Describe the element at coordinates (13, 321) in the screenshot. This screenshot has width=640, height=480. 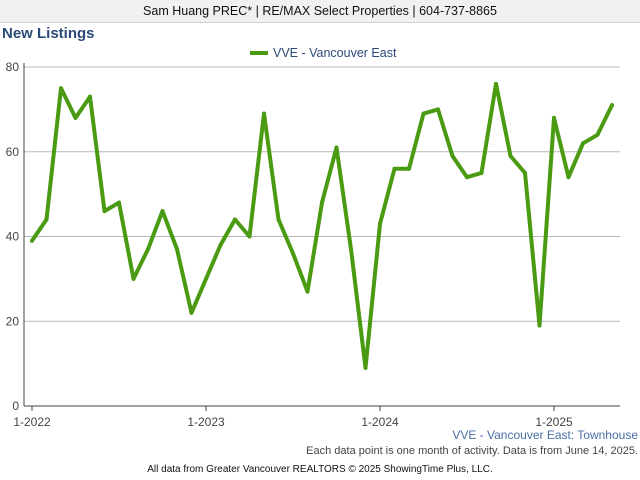
I see `y-tick-label: 20` at that location.